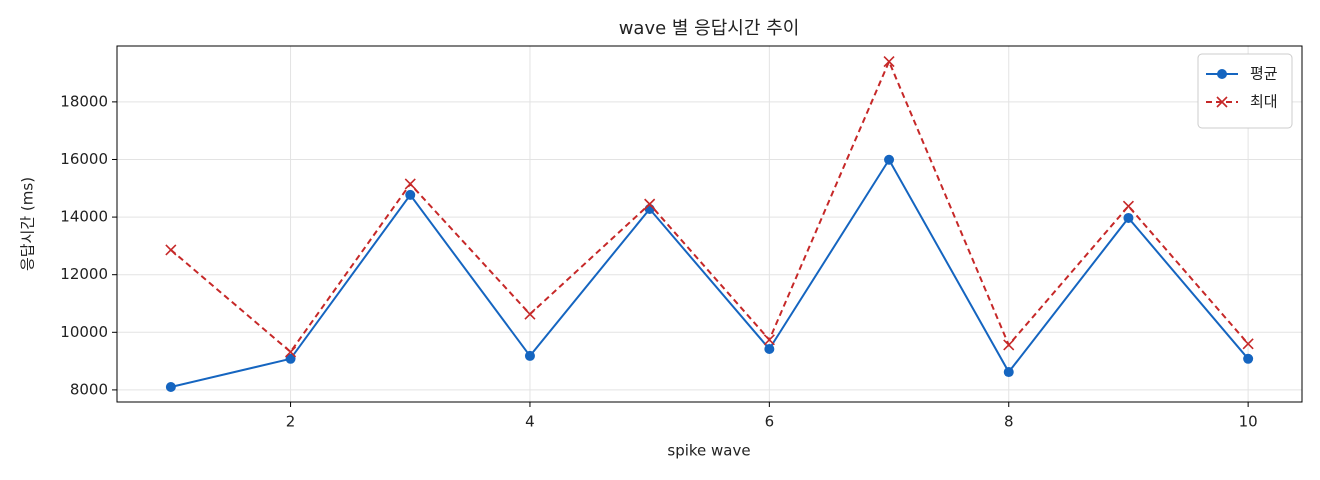  What do you see at coordinates (28, 224) in the screenshot?
I see `y-axis-label: 응답시간 (ms)` at bounding box center [28, 224].